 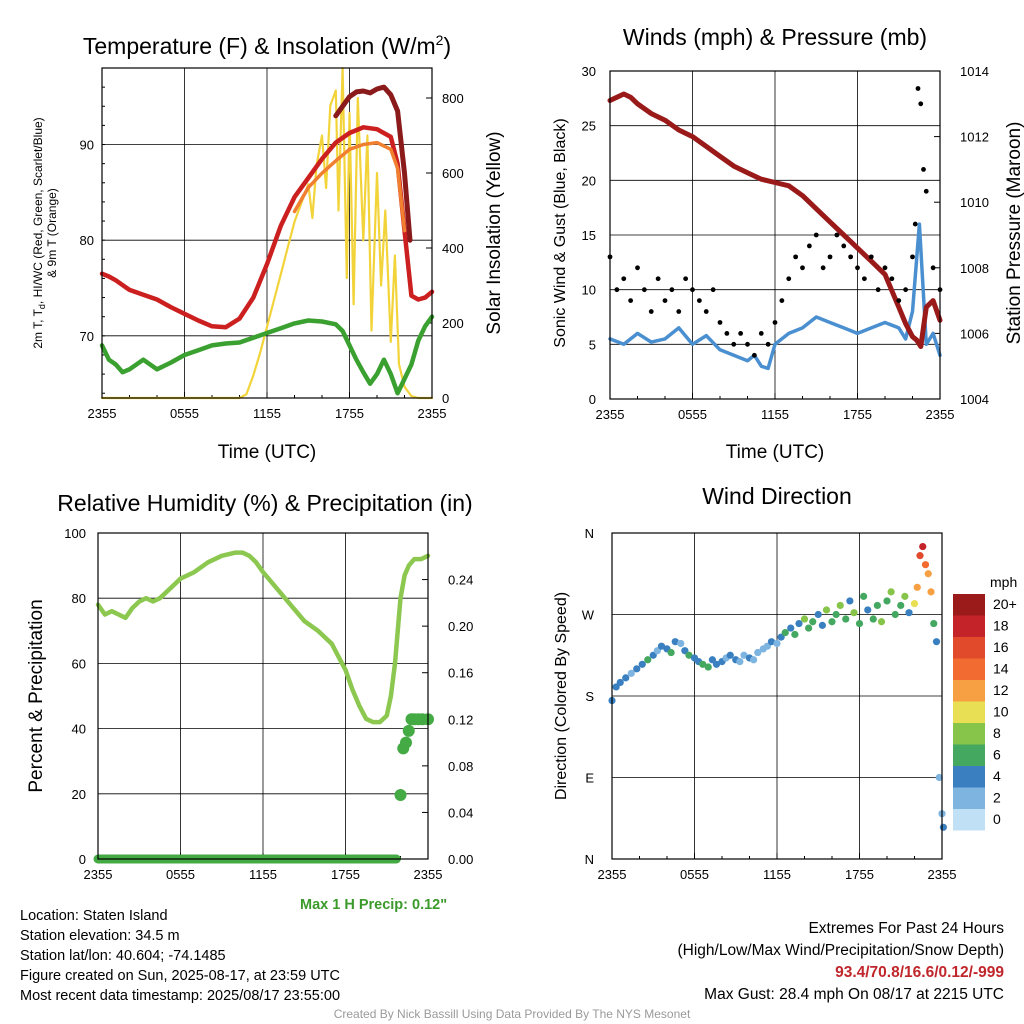 I want to click on direction-title: Wind Direction, so click(x=777, y=496).